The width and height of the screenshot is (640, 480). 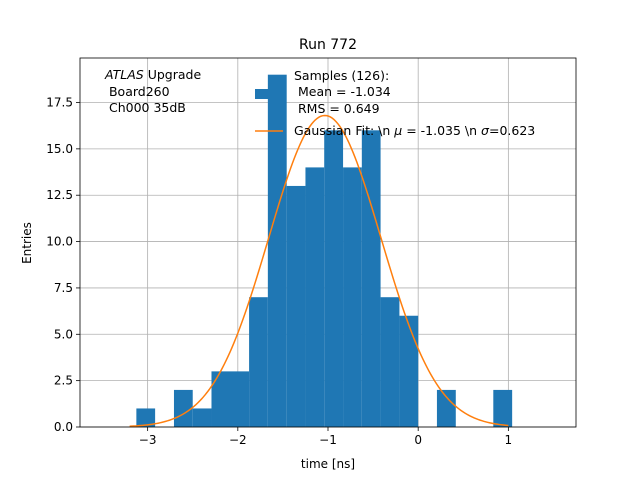 What do you see at coordinates (509, 440) in the screenshot?
I see `x-tick-label: 1` at bounding box center [509, 440].